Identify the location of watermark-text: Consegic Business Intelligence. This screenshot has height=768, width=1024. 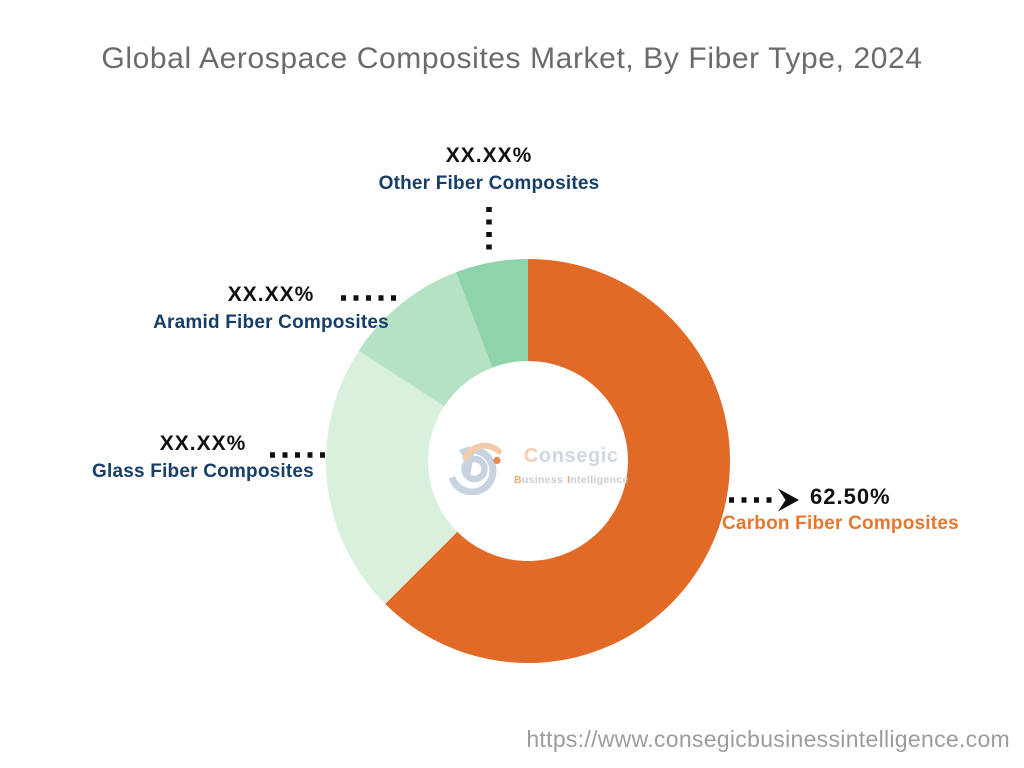
(571, 466).